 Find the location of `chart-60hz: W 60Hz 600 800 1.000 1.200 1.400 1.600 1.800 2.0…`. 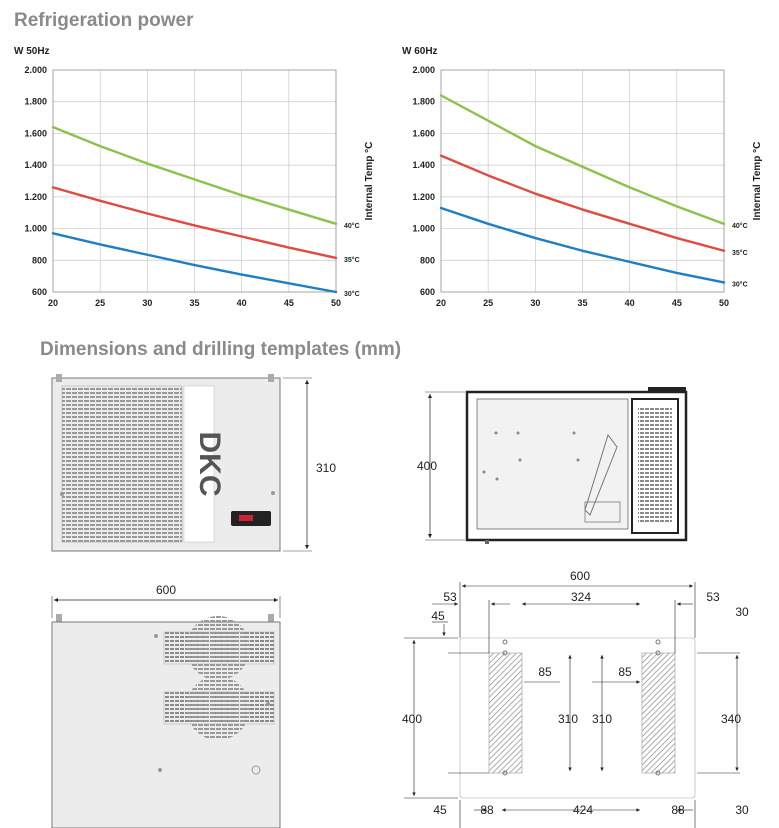

chart-60hz: W 60Hz 600 800 1.000 1.200 1.400 1.600 1.800 2.0… is located at coordinates (582, 177).